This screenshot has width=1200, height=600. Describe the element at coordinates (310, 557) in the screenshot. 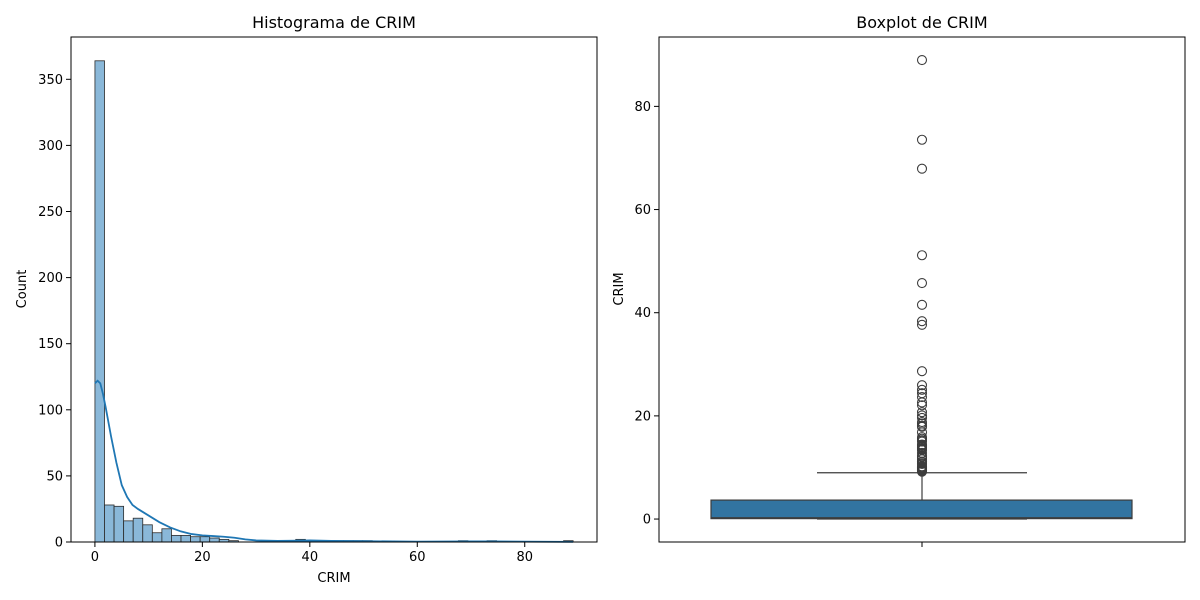

I see `histogram-x-tick-label: 40` at that location.